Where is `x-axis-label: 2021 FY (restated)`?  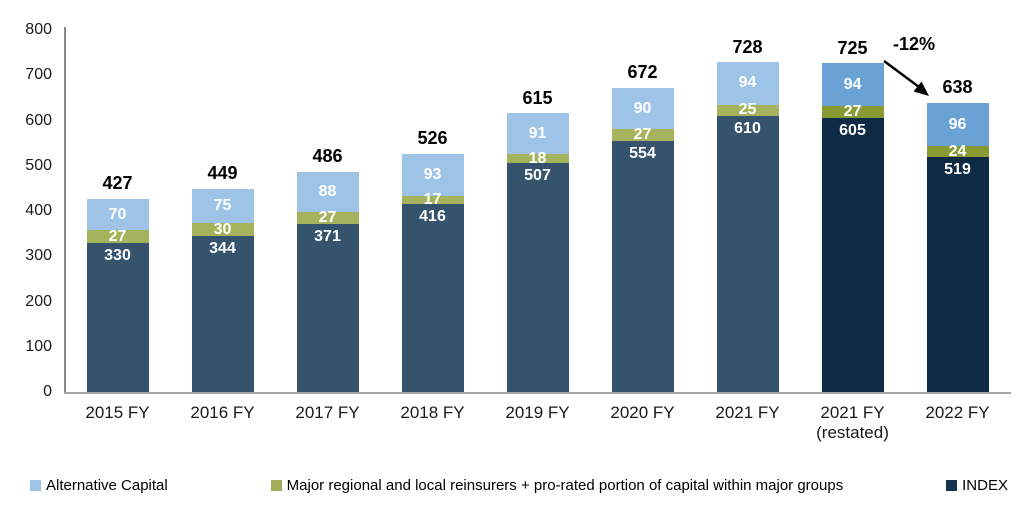 x-axis-label: 2021 FY (restated) is located at coordinates (852, 422).